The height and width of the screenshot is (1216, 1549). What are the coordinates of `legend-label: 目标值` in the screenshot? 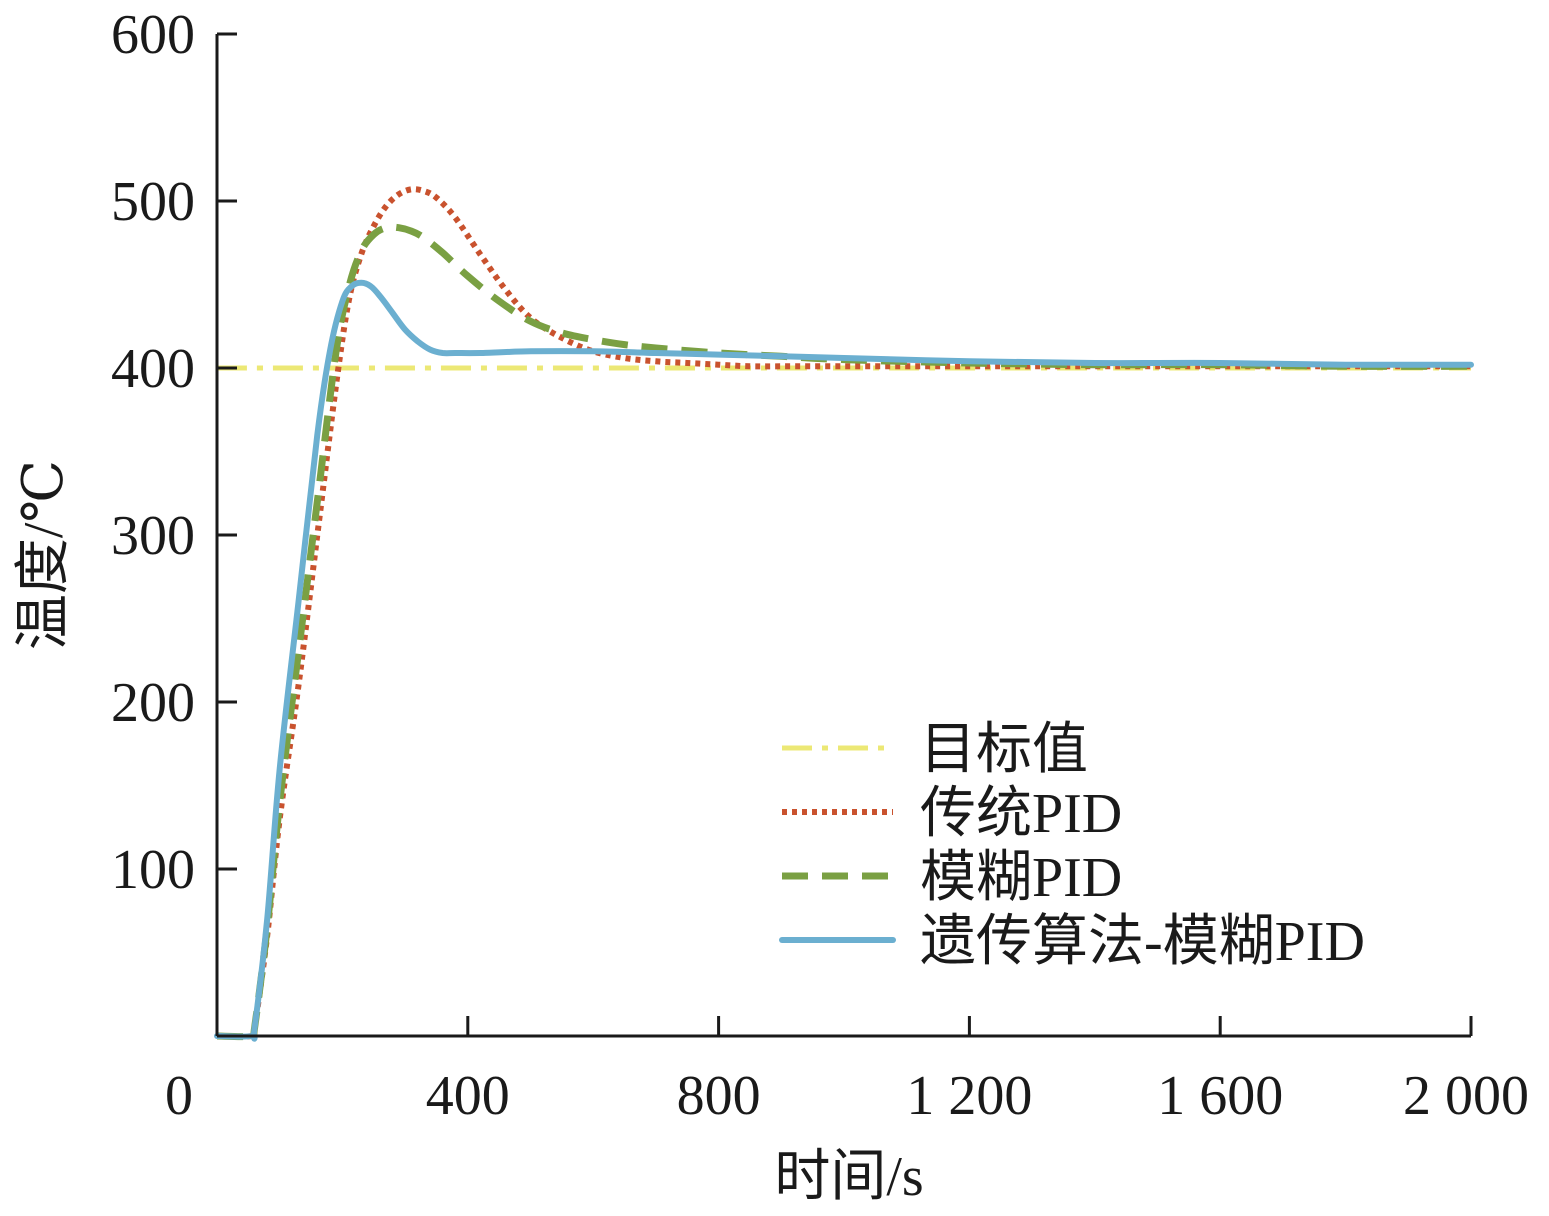 It's located at (1004, 750).